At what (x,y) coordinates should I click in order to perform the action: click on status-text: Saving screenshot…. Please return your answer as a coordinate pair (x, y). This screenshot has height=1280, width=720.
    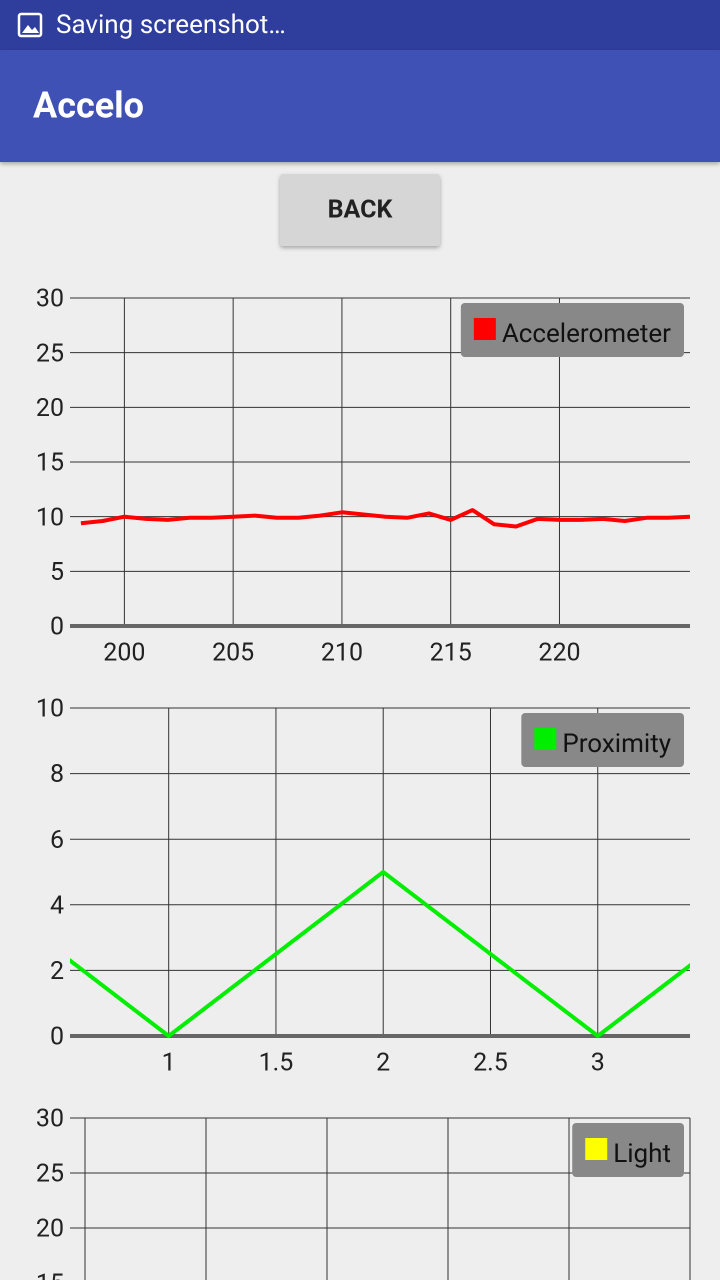
    Looking at the image, I should click on (171, 25).